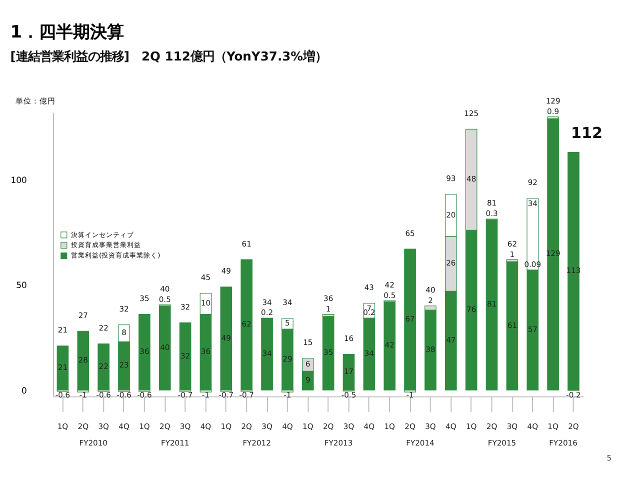  I want to click on total-label: 15, so click(308, 343).